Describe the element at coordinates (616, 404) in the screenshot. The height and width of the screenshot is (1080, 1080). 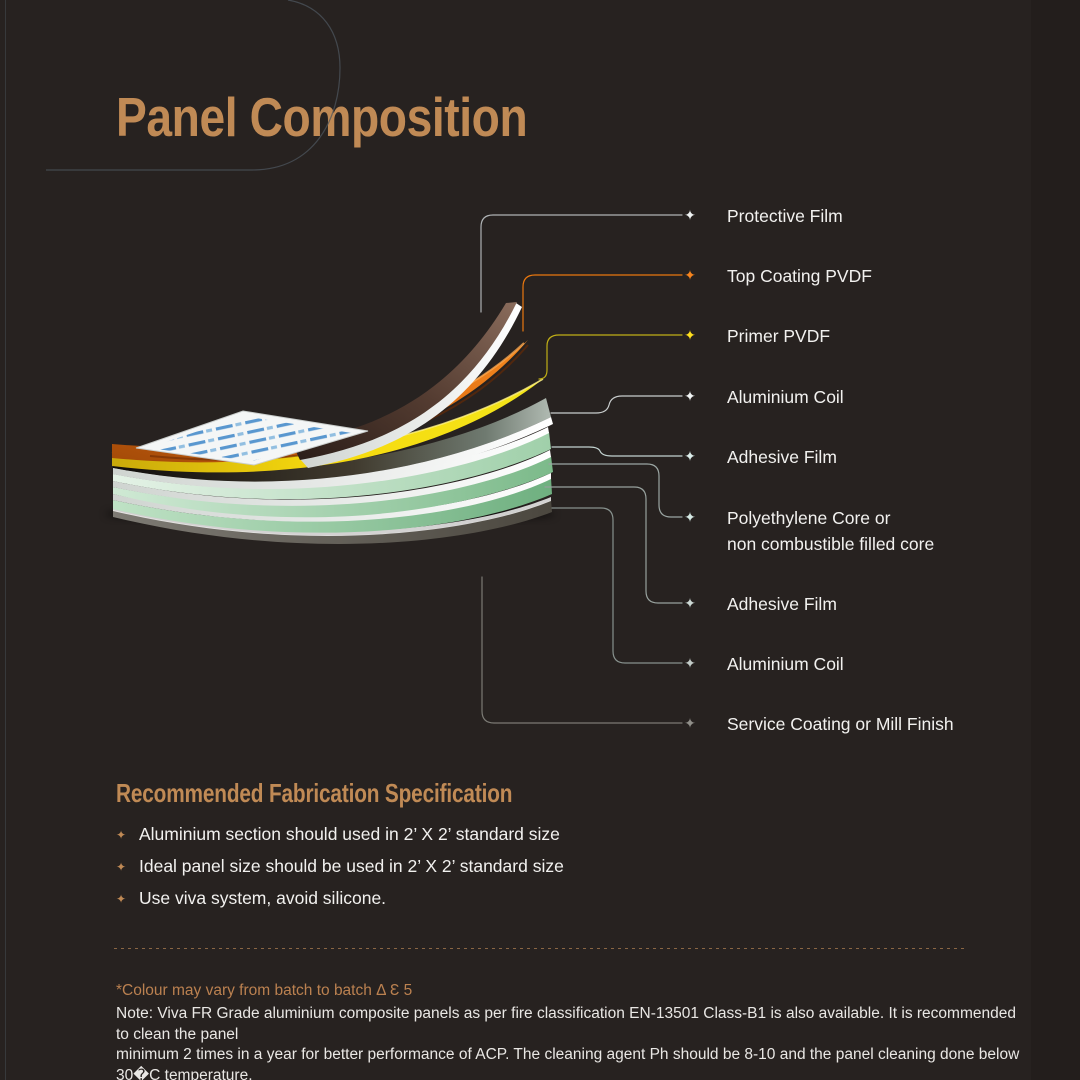
I see `connector-aluminium-coil` at that location.